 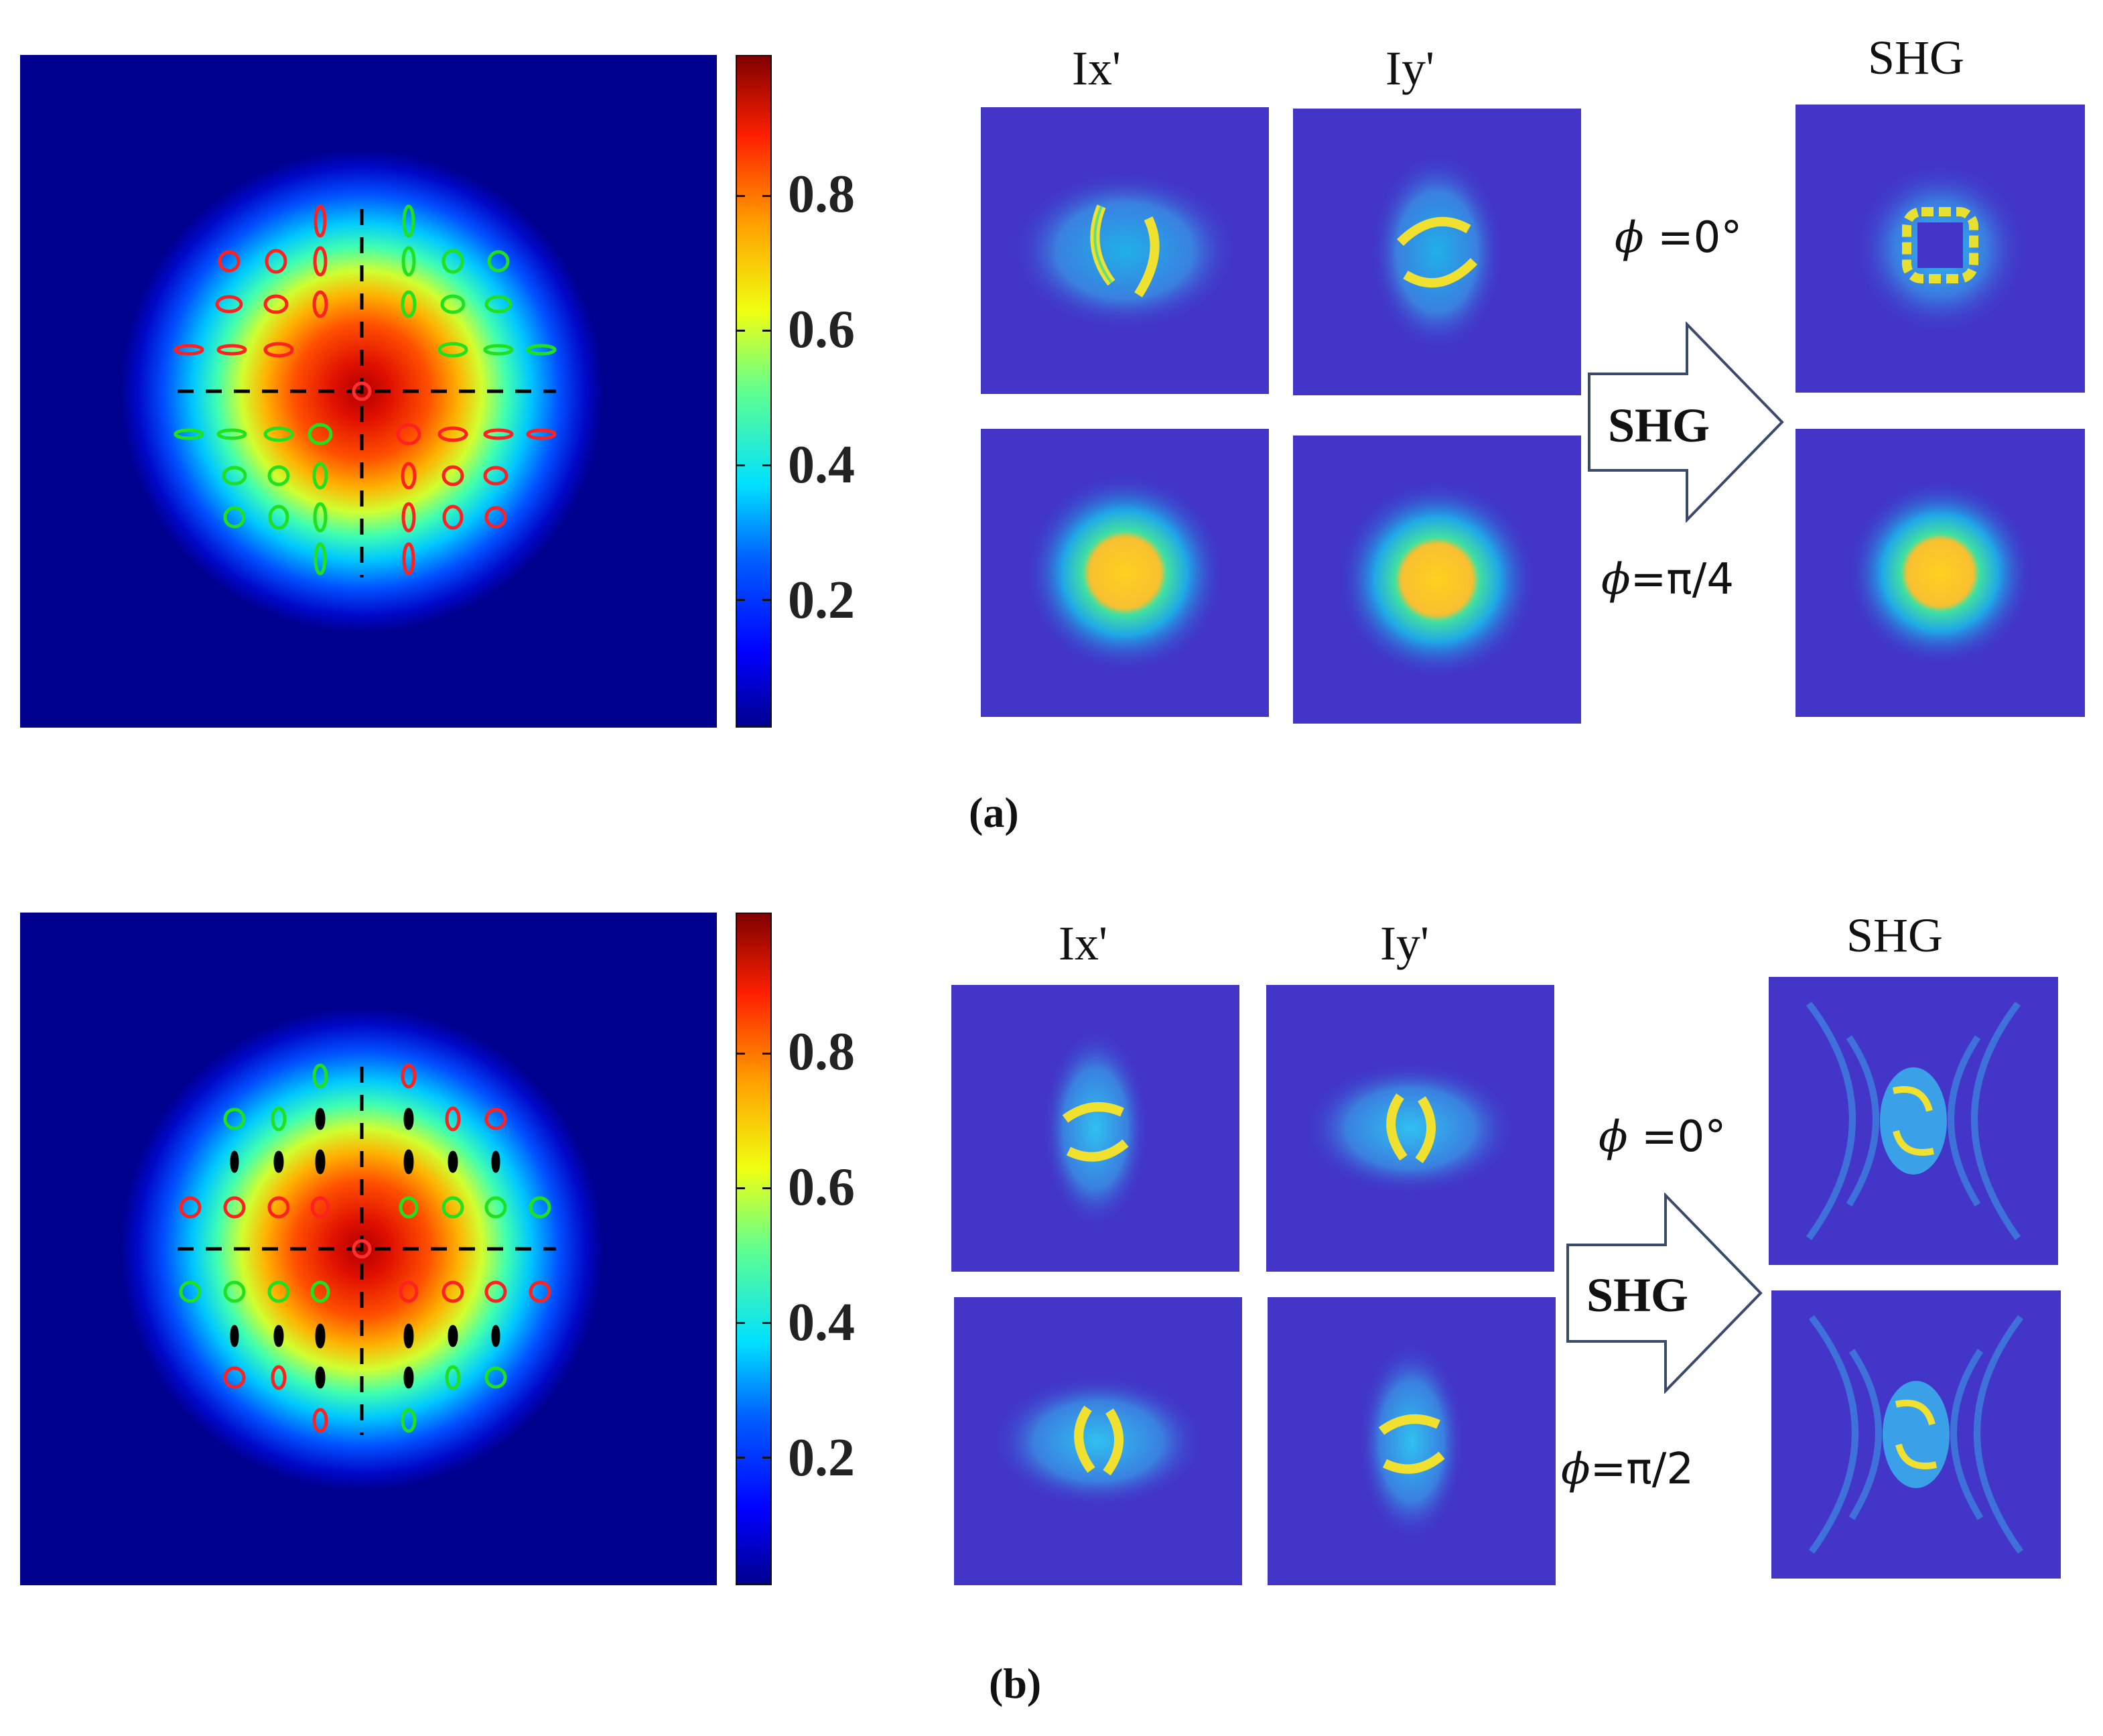 What do you see at coordinates (1412, 1441) in the screenshot?
I see `panel-b-iy-phi-pi2` at bounding box center [1412, 1441].